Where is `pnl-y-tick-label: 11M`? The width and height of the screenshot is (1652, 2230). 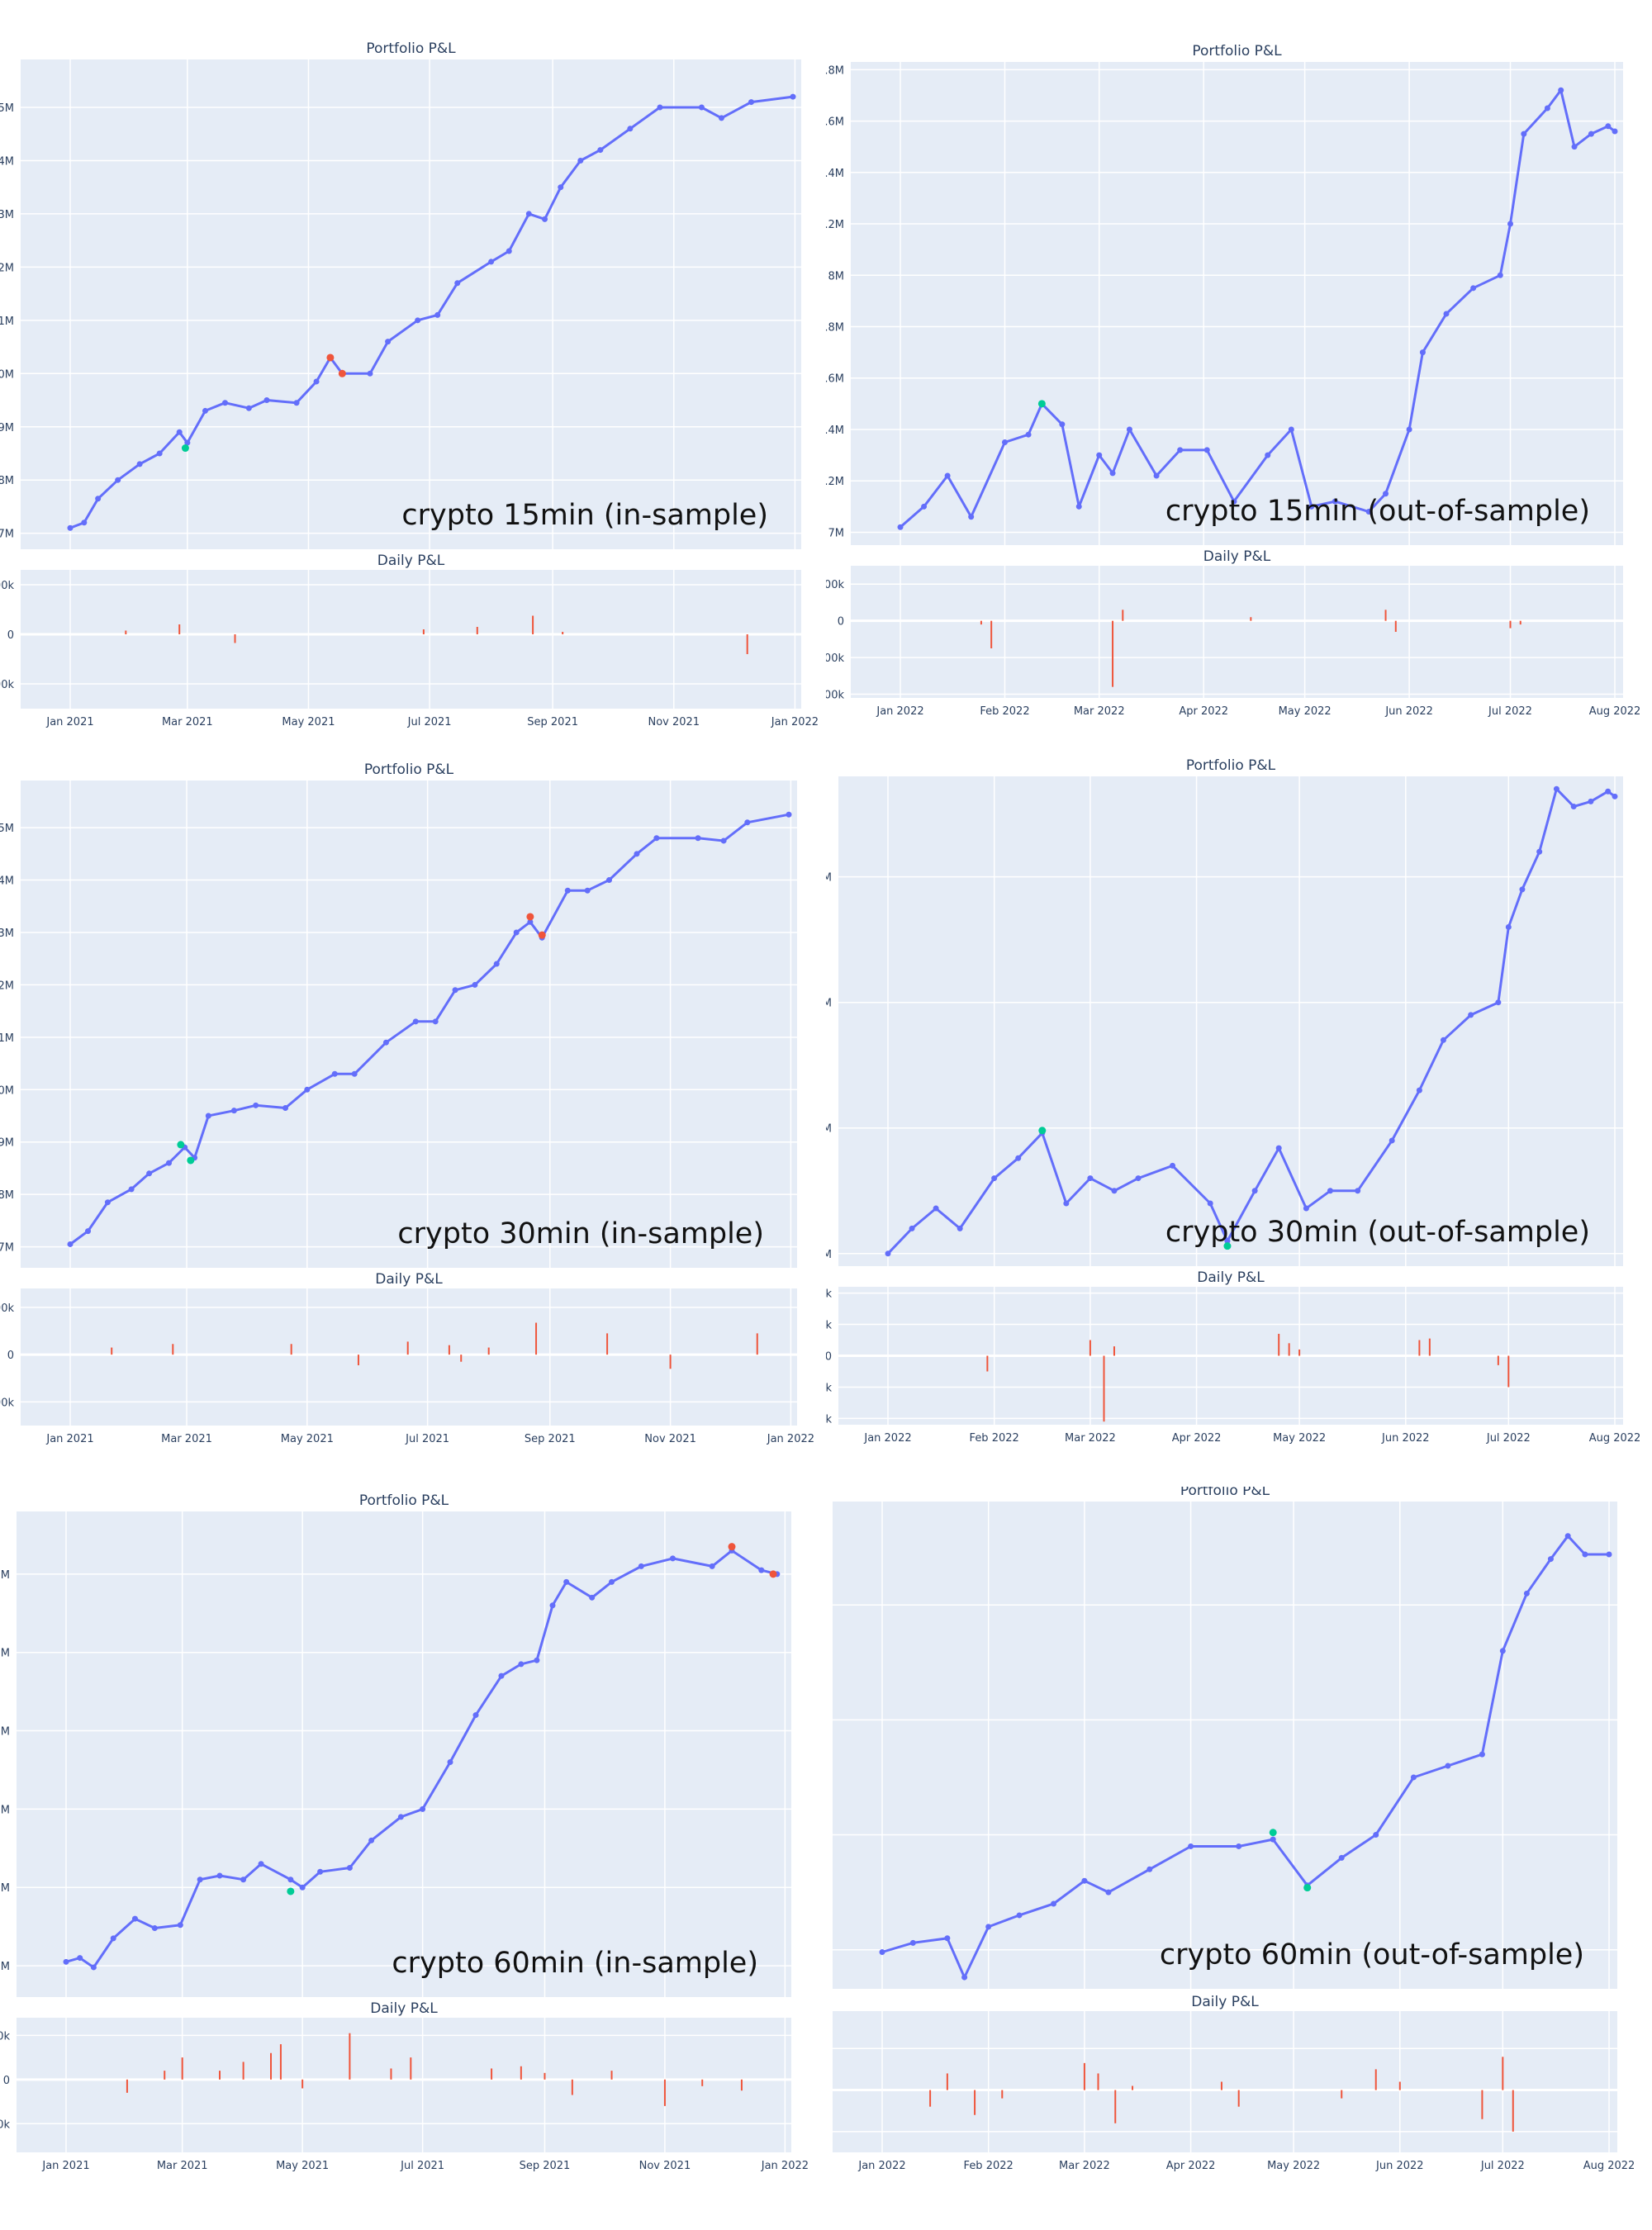 pnl-y-tick-label: 11M is located at coordinates (7, 1038).